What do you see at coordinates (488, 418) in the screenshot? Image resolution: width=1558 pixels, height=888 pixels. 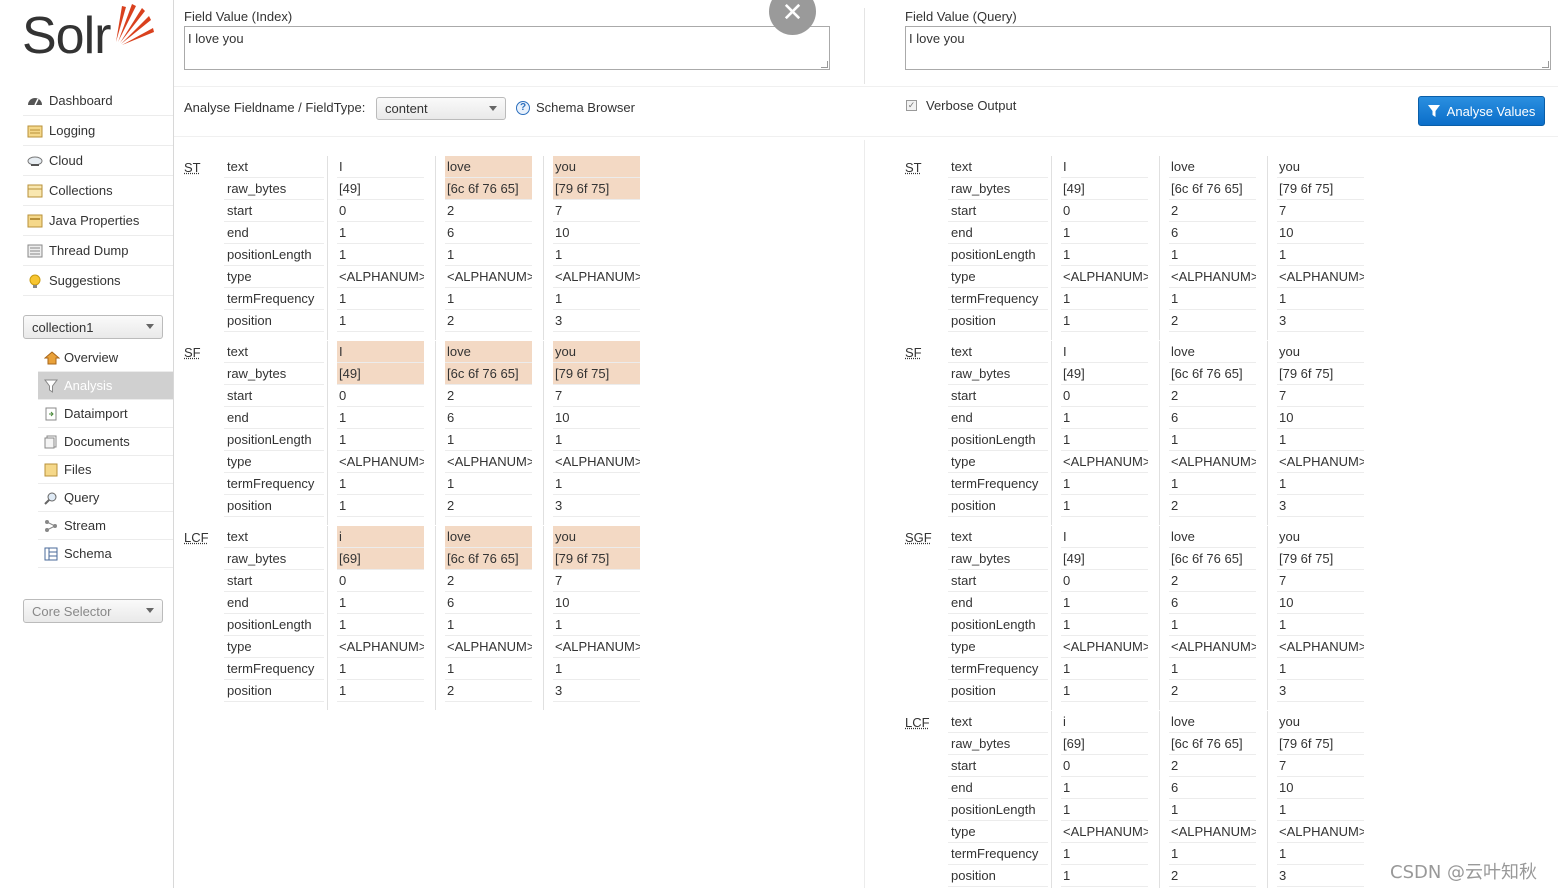 I see `token-value: 6` at bounding box center [488, 418].